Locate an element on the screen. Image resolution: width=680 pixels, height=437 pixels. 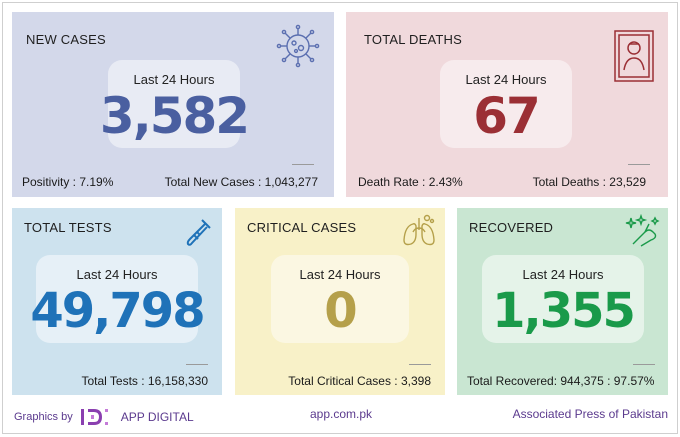
app-digital-brand: APP DIGITAL is located at coordinates (157, 417).